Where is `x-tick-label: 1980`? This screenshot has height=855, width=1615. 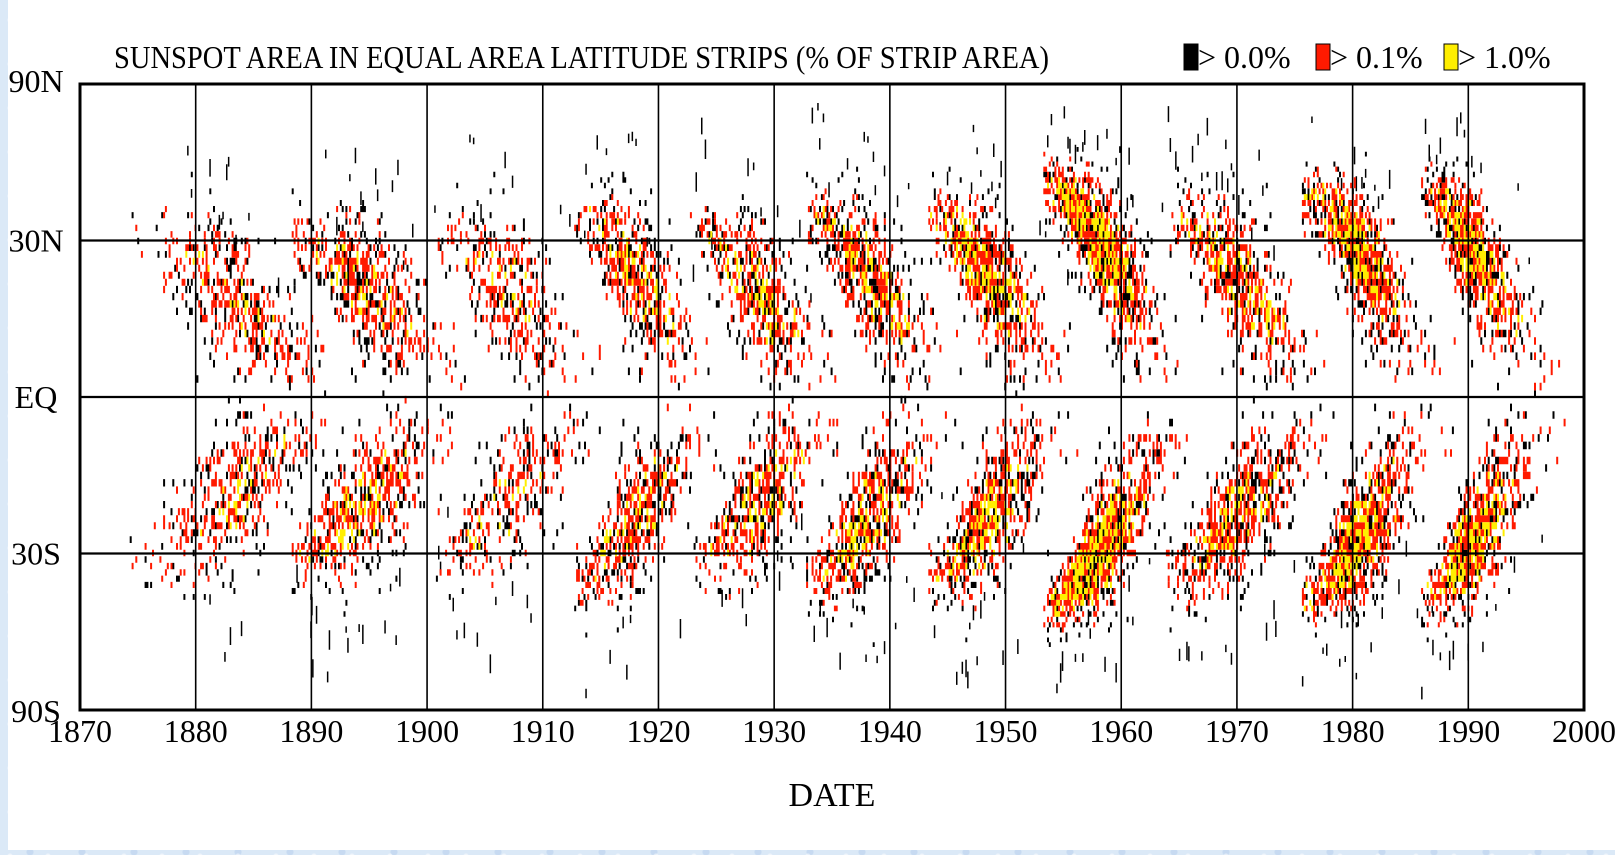 x-tick-label: 1980 is located at coordinates (1353, 731).